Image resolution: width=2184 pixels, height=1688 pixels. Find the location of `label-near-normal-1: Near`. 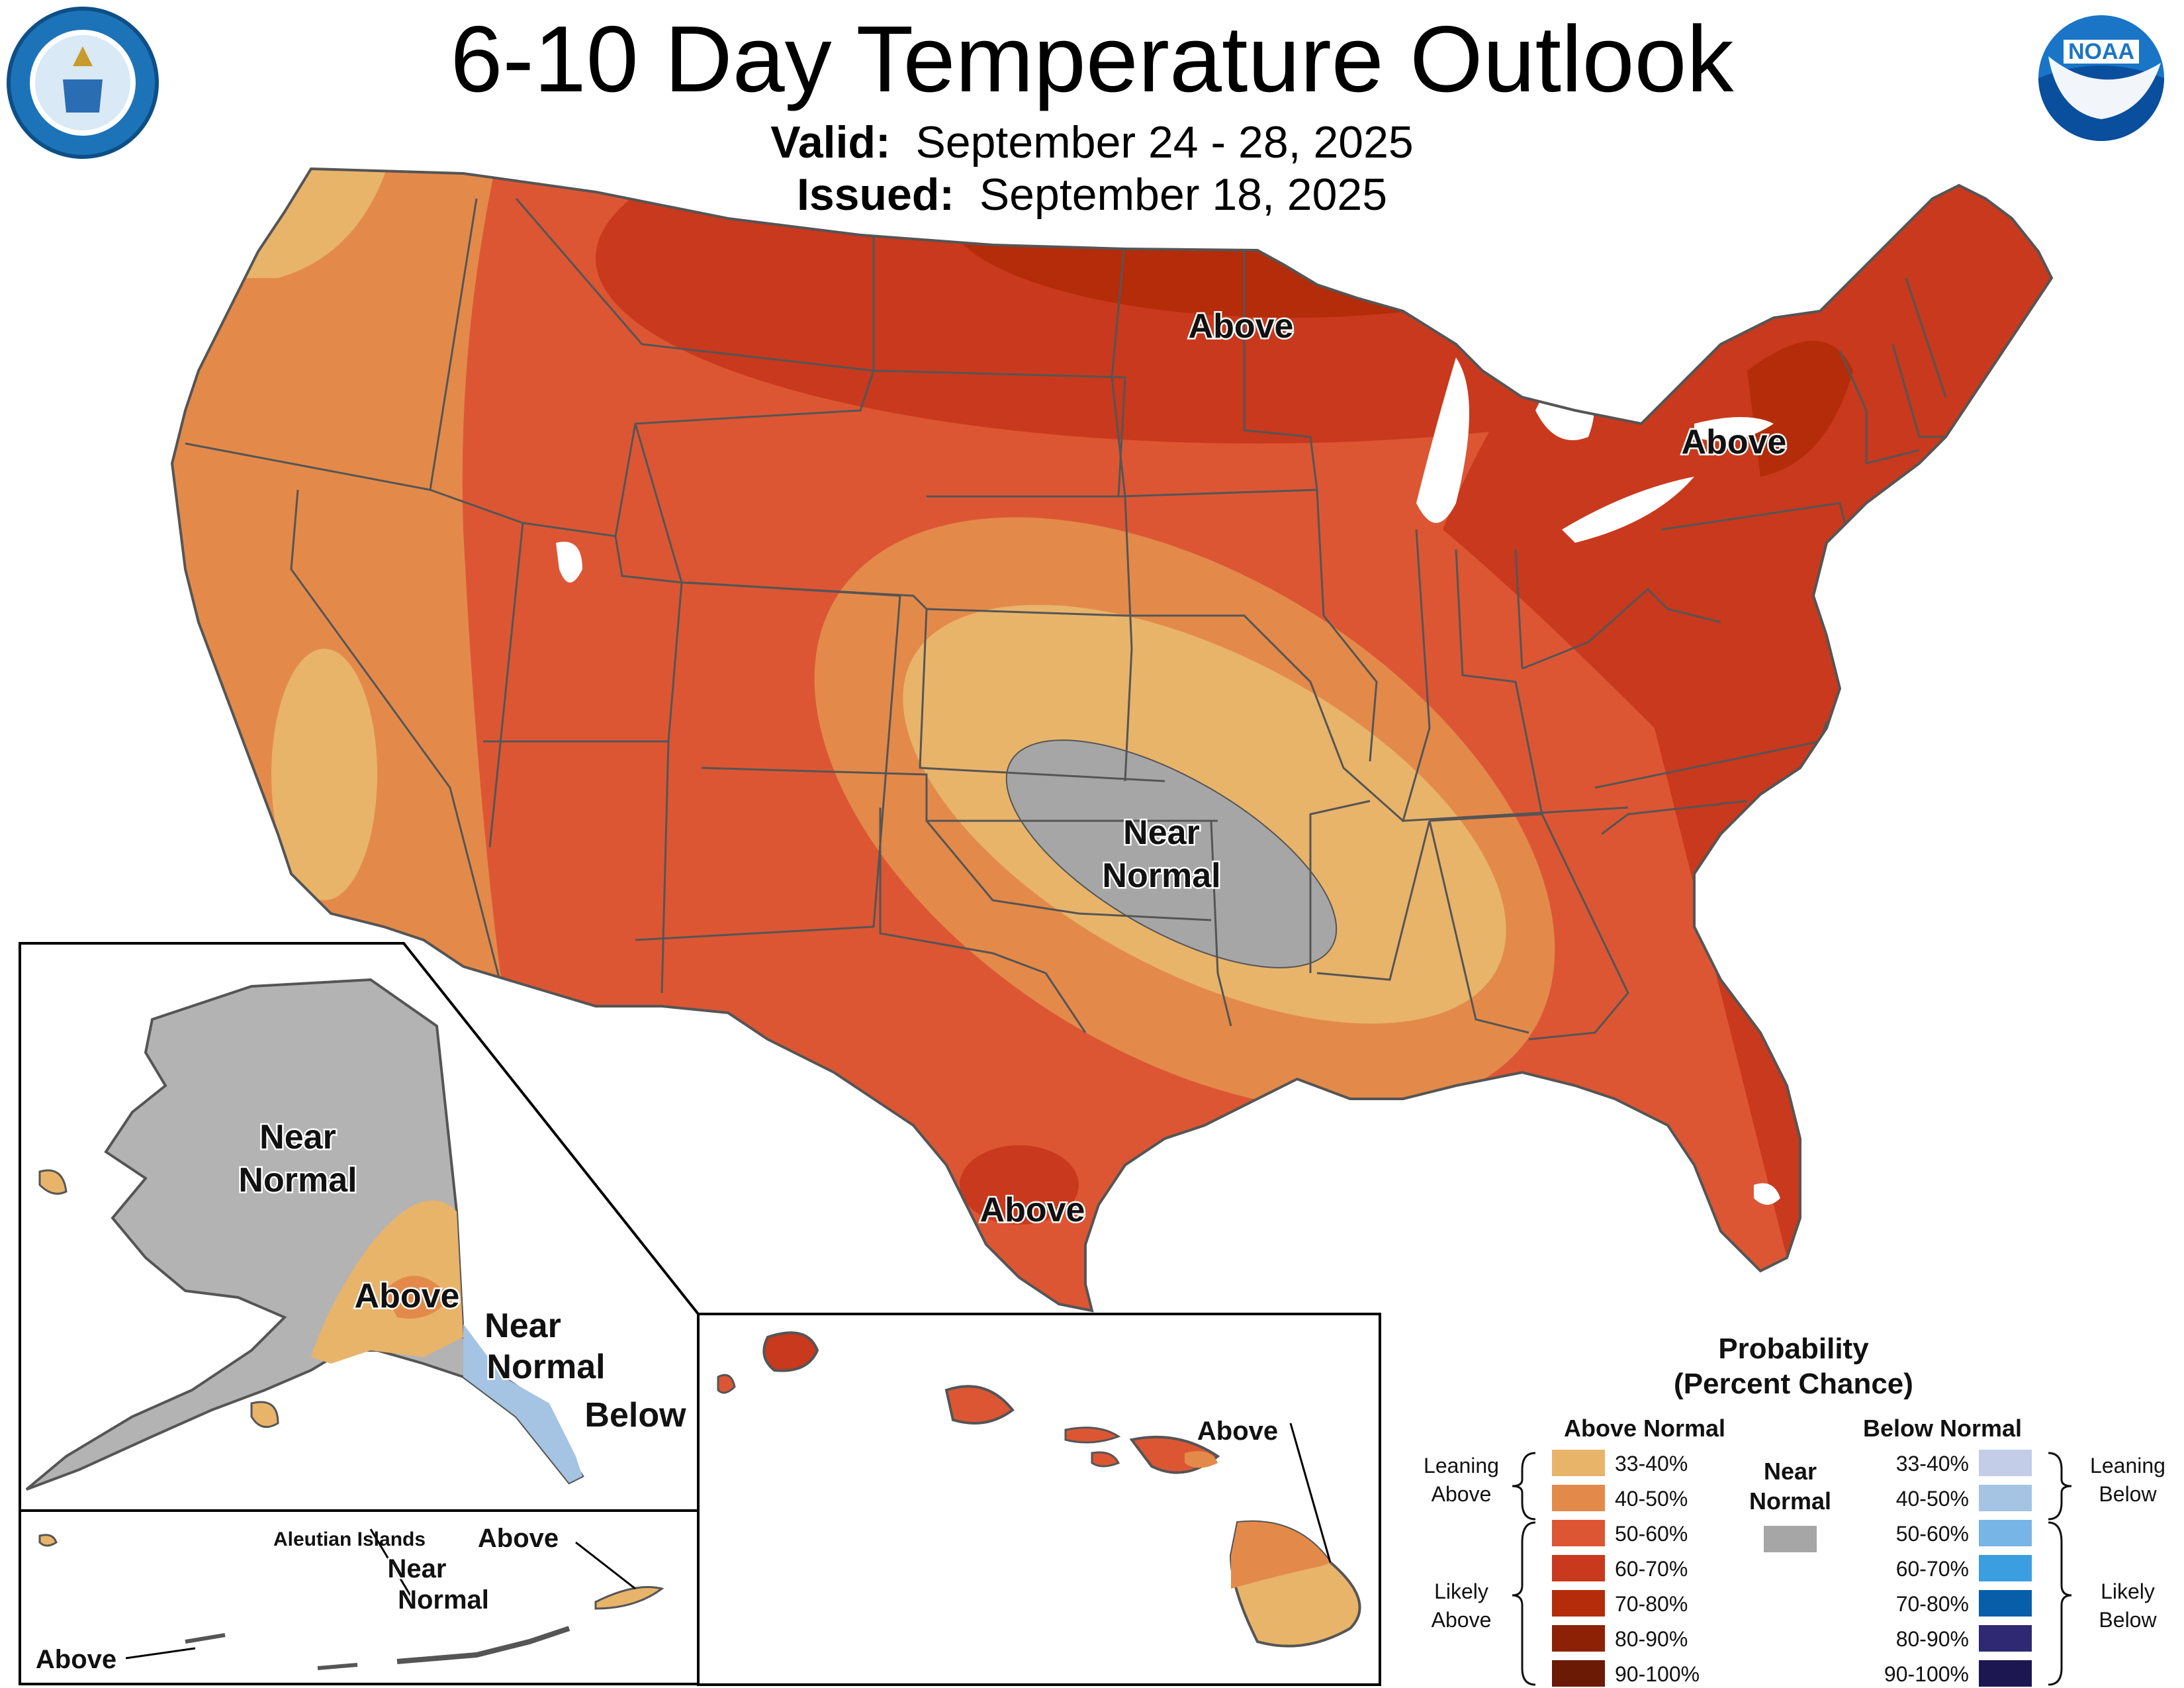

label-near-normal-1: Near is located at coordinates (1161, 833).